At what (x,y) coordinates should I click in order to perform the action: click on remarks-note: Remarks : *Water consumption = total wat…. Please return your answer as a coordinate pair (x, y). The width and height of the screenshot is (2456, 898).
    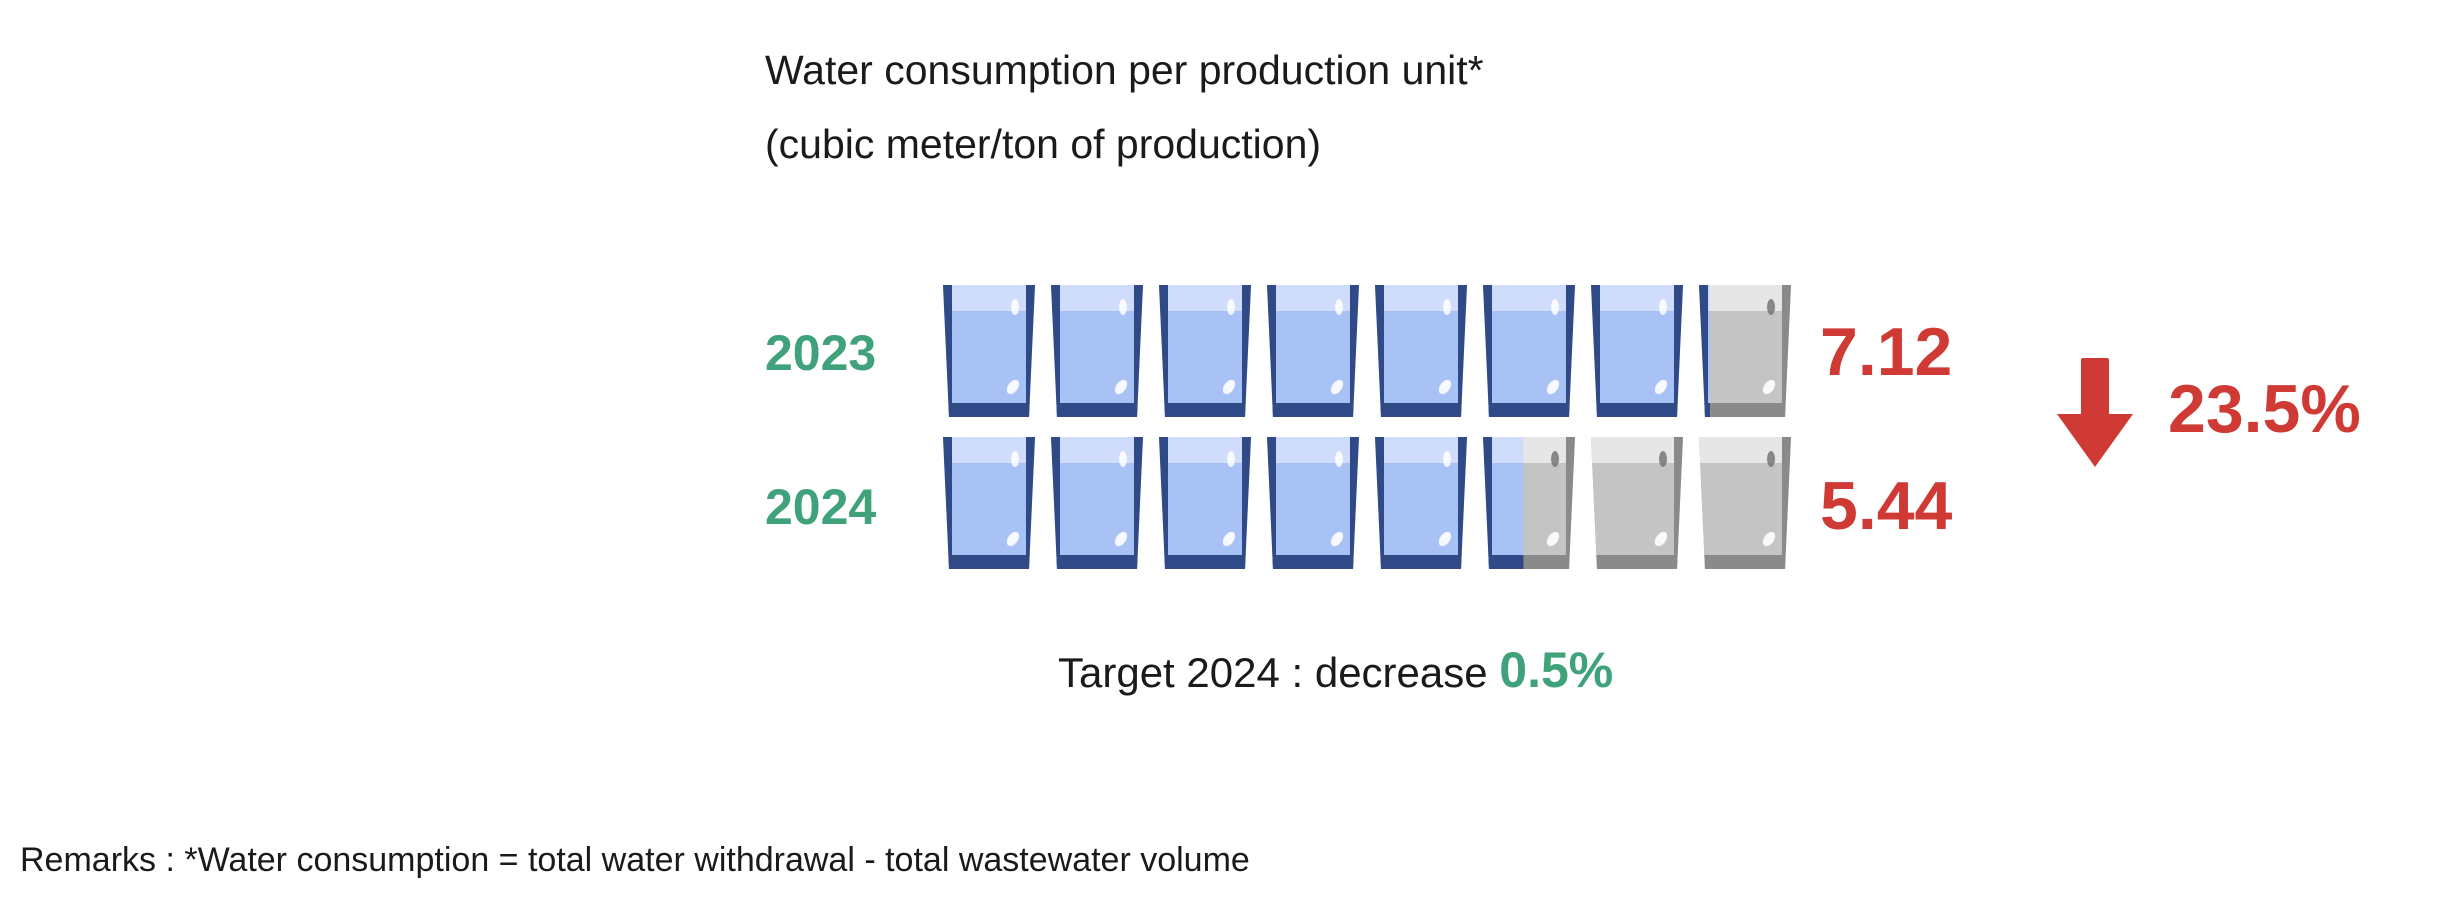
    Looking at the image, I should click on (635, 860).